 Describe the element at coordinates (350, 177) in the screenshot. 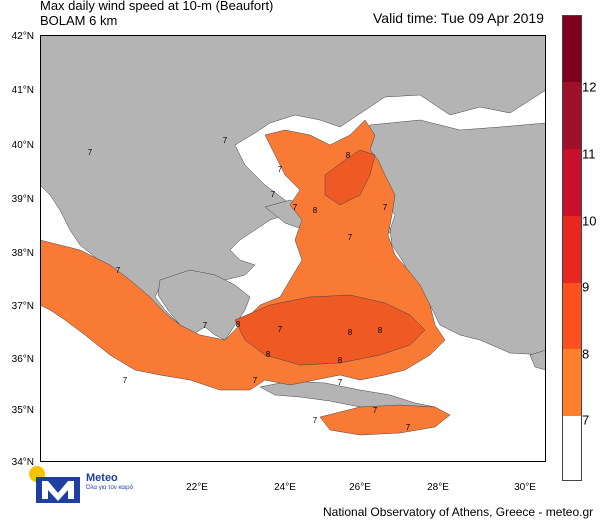

I see `beaufort8-north` at that location.